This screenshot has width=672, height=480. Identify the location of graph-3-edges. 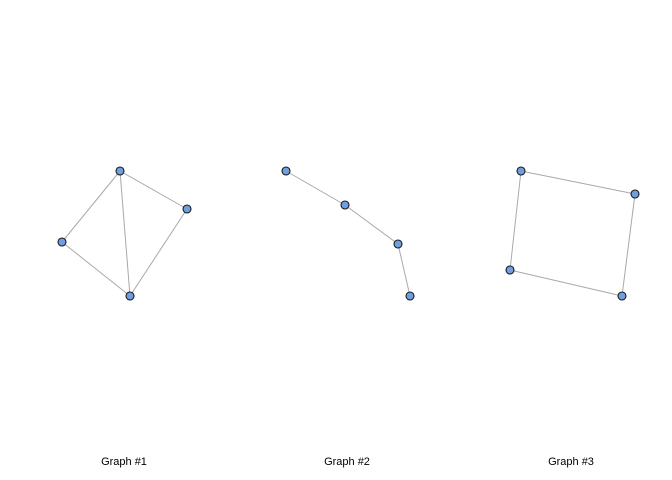
(572, 233).